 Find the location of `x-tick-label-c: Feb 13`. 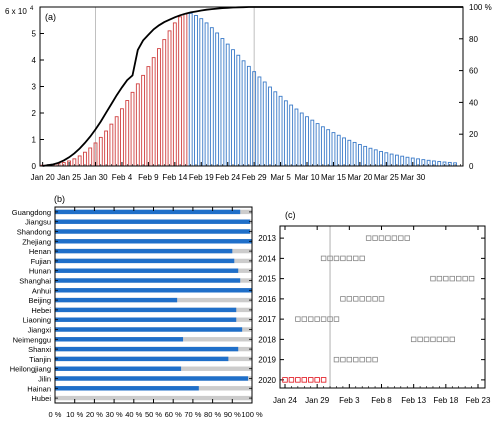

x-tick-label-c: Feb 13 is located at coordinates (413, 400).